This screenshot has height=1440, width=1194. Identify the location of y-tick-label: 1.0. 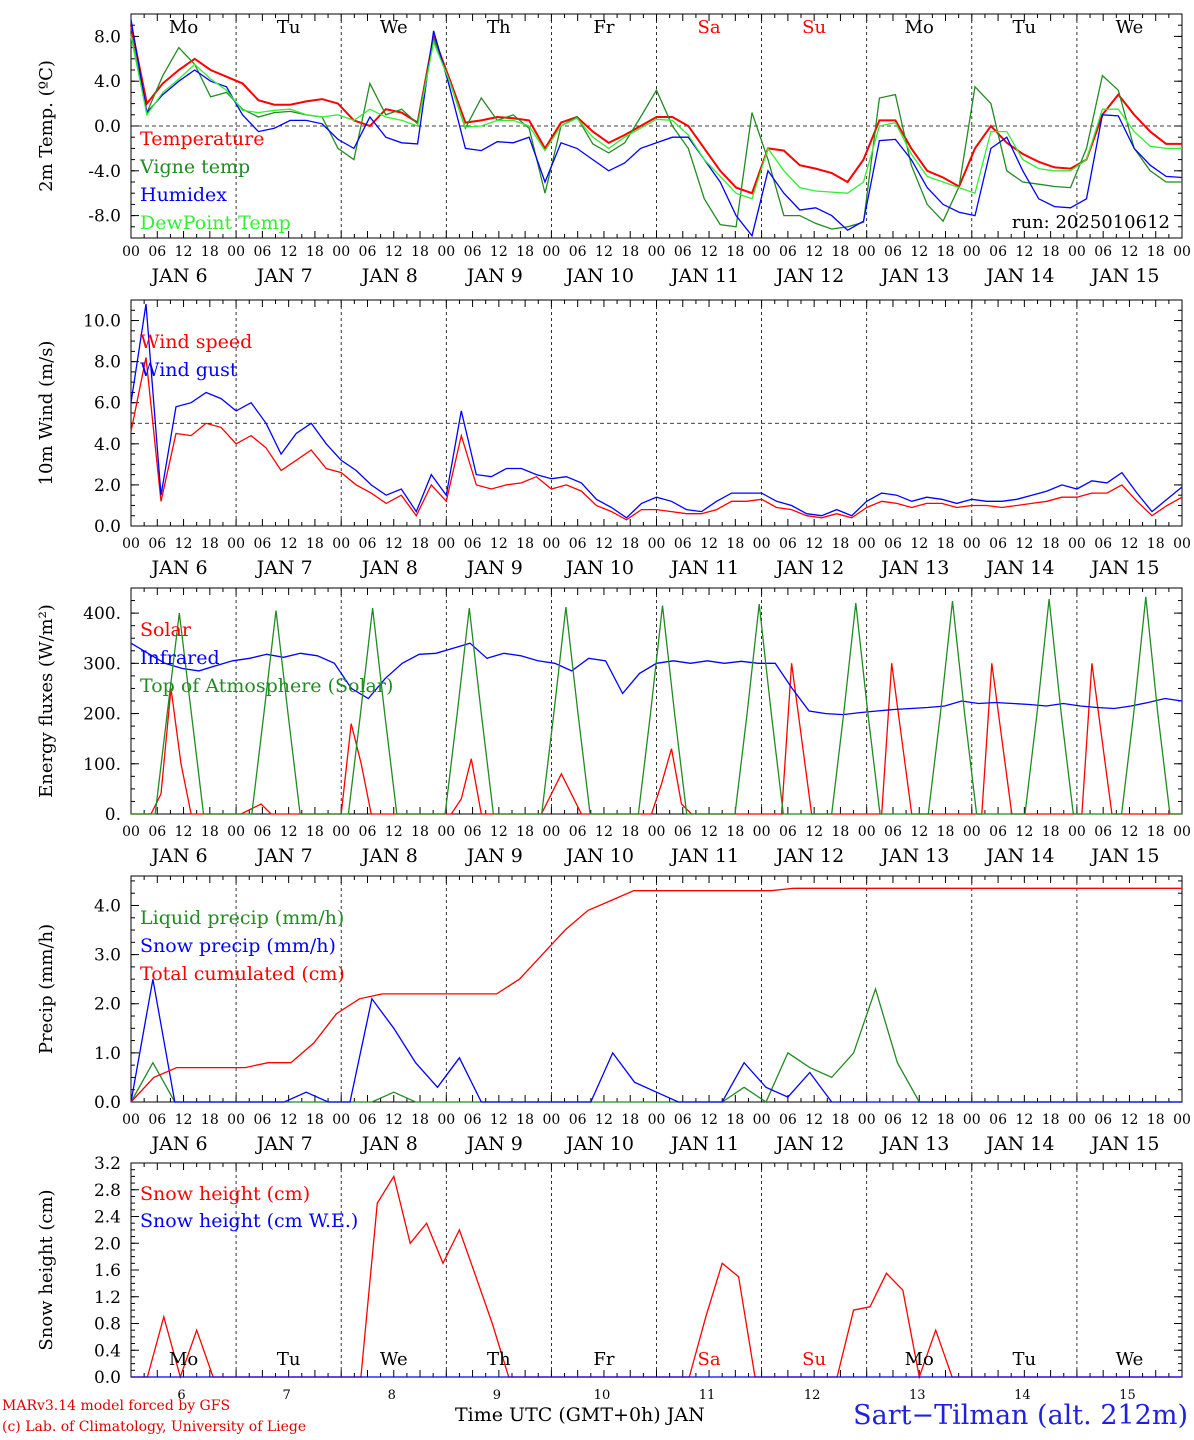
(107, 1054).